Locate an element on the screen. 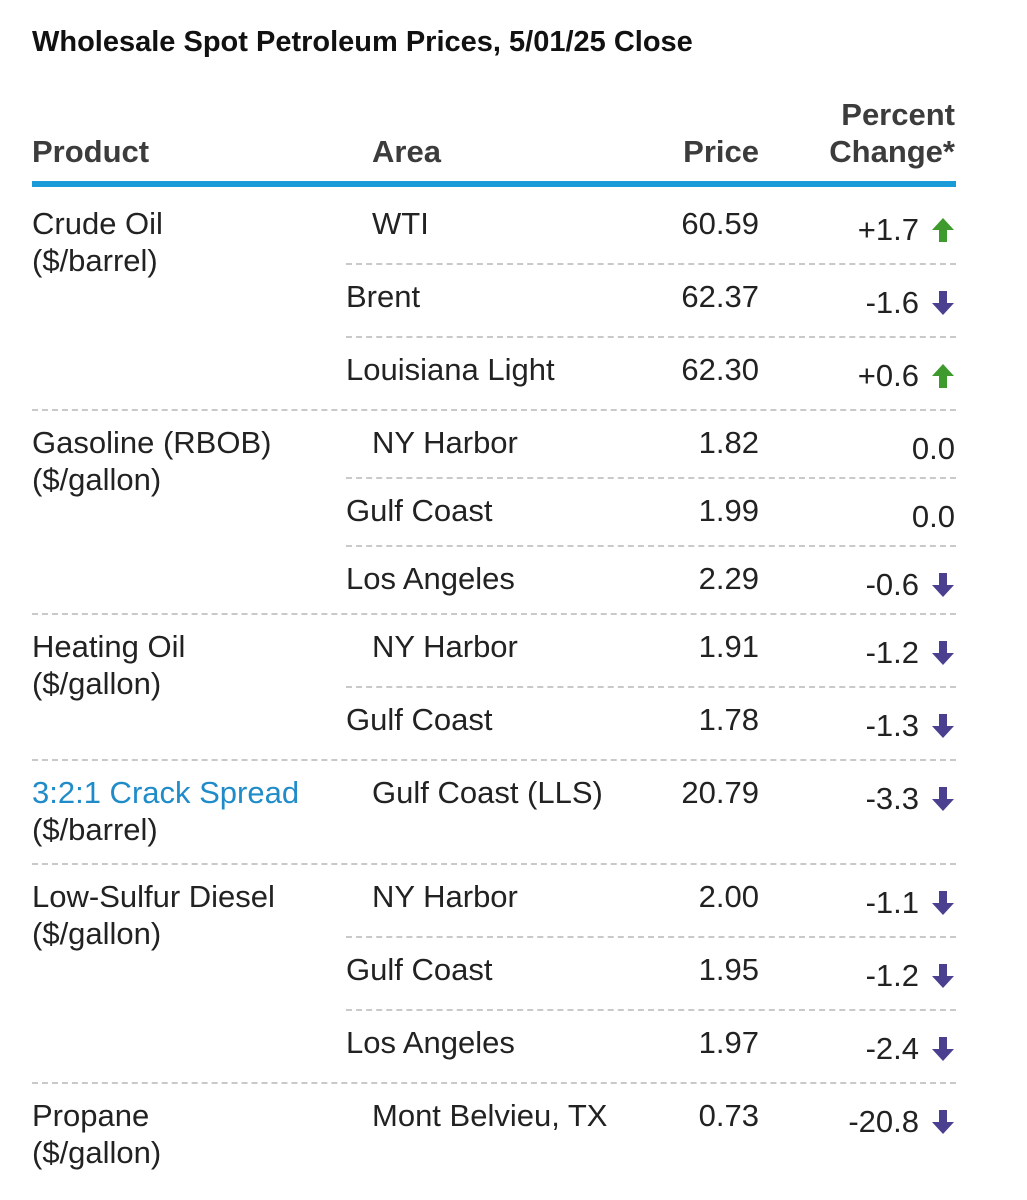  product-cell: Gasoline (RBOB) ($/gallon) is located at coordinates (151, 461).